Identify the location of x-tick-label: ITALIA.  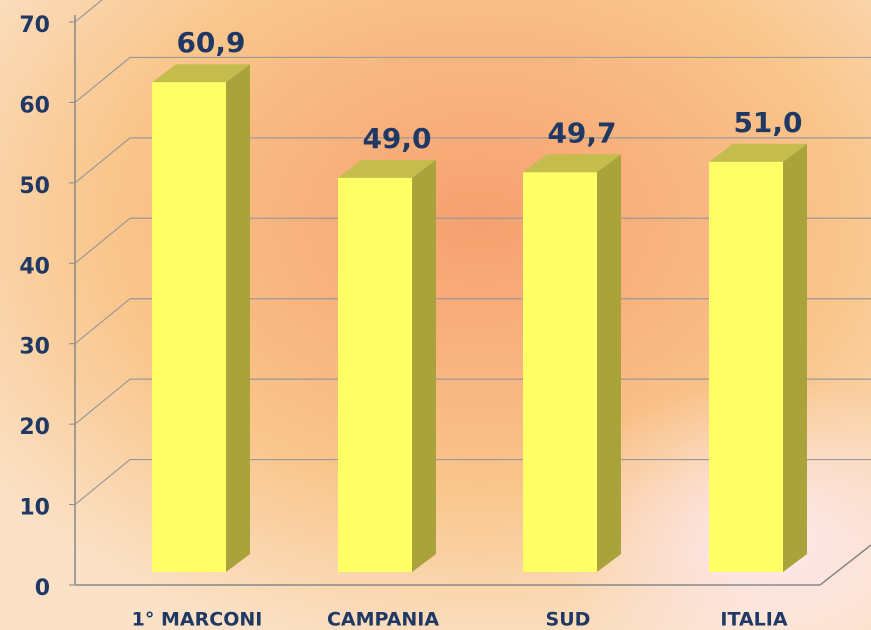
(753, 619).